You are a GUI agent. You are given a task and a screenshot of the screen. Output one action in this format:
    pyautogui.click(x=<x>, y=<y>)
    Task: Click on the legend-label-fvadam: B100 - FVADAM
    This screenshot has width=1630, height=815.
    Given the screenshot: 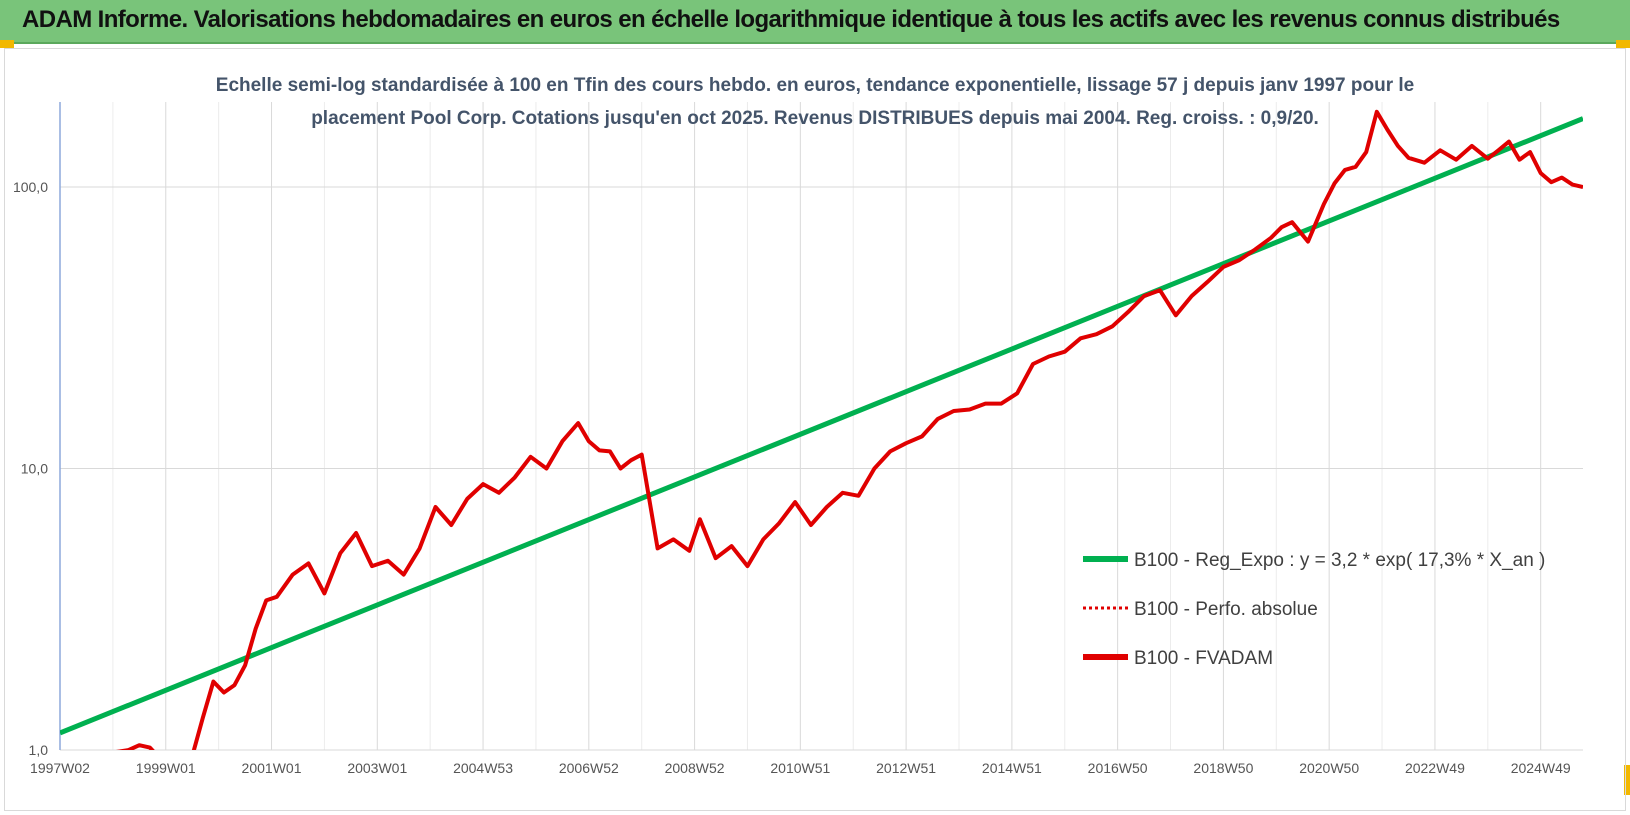 What is the action you would take?
    pyautogui.click(x=1203, y=658)
    